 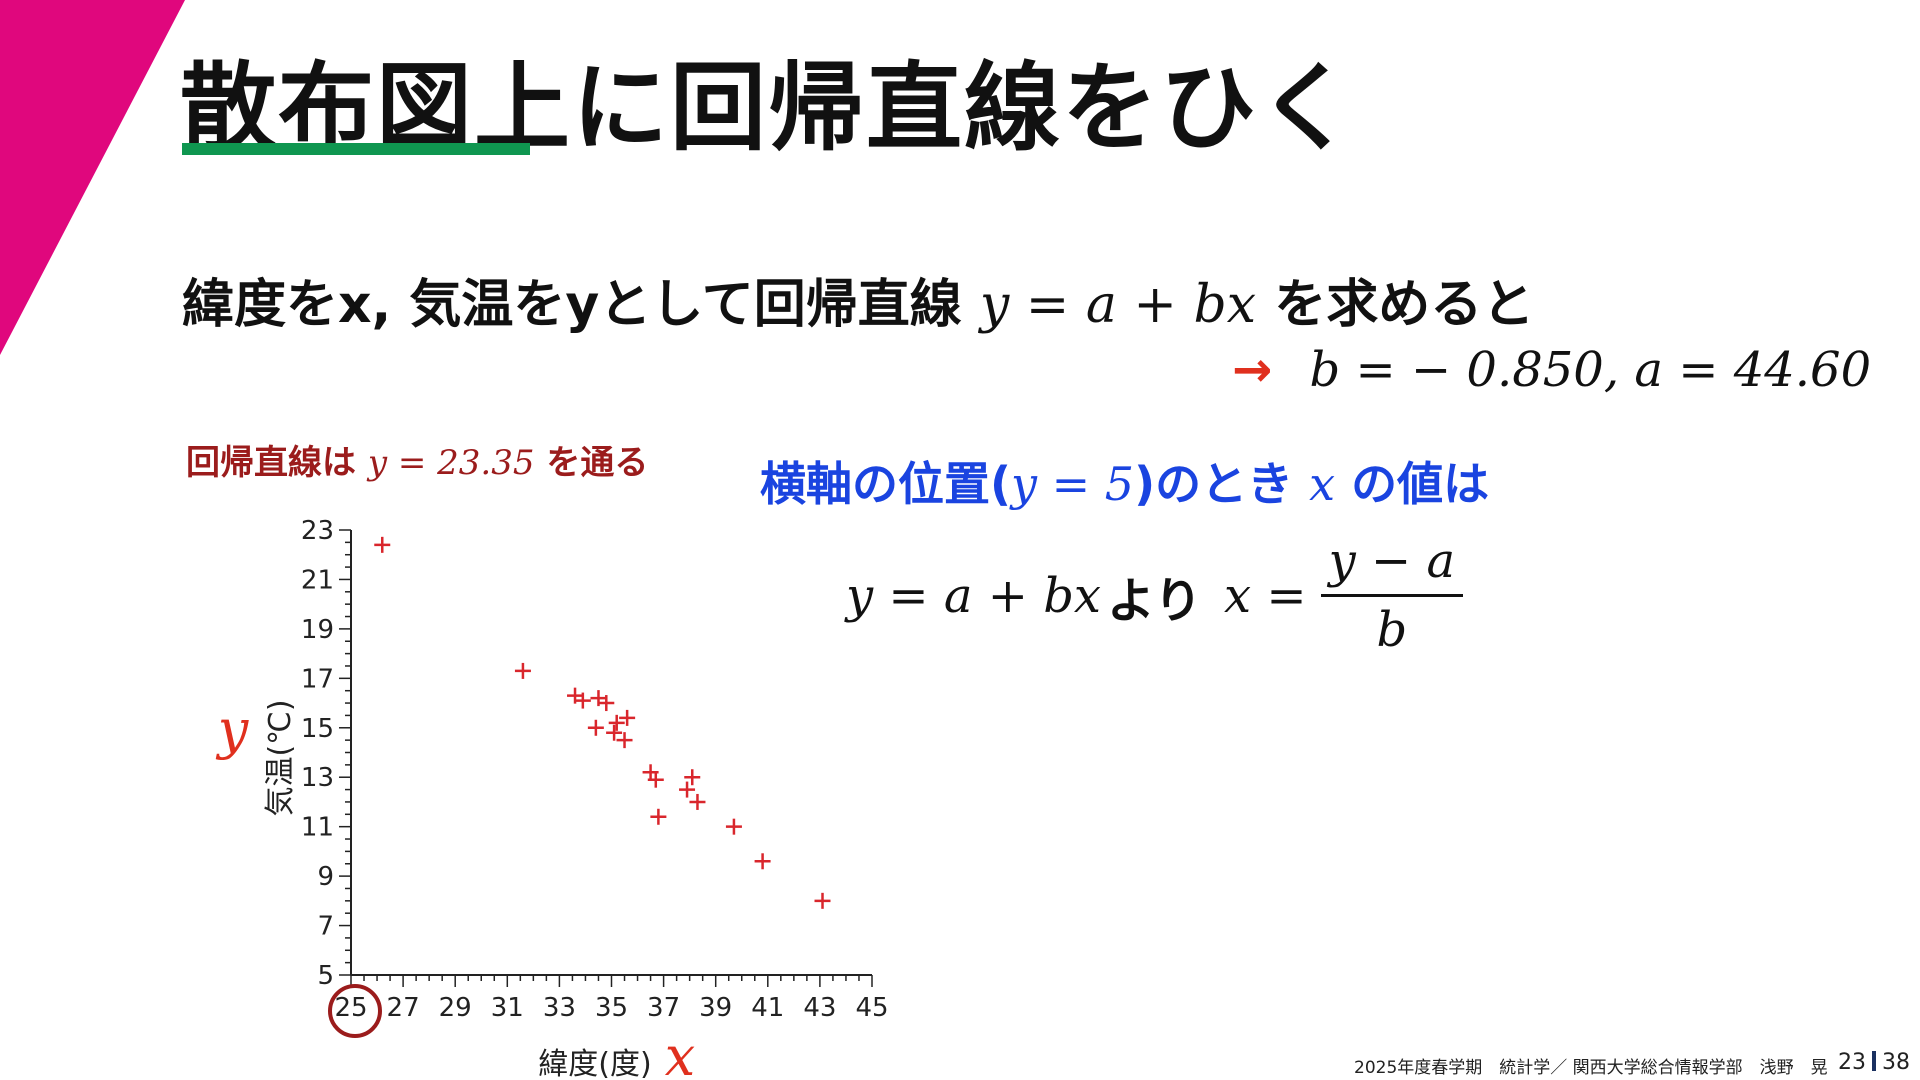 I want to click on y-axis-title: 気温(℃), so click(x=280, y=757).